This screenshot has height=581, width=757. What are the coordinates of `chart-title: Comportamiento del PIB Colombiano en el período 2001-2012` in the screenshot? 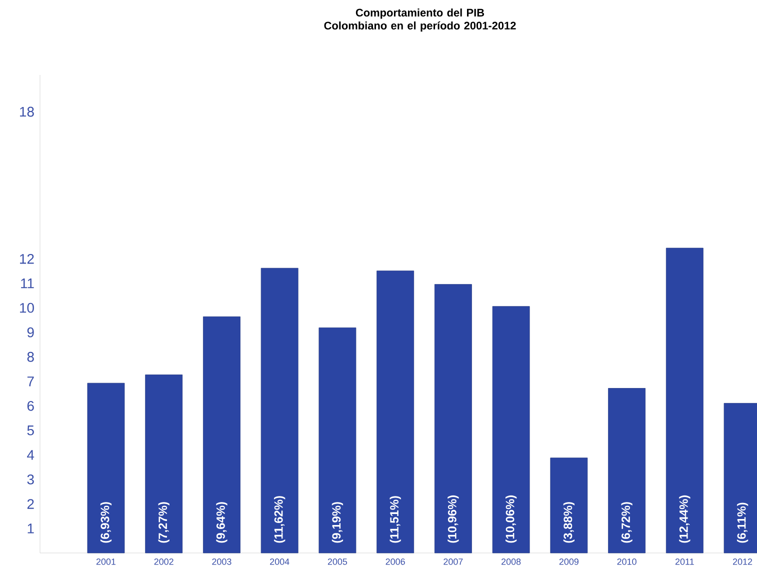 It's located at (420, 20).